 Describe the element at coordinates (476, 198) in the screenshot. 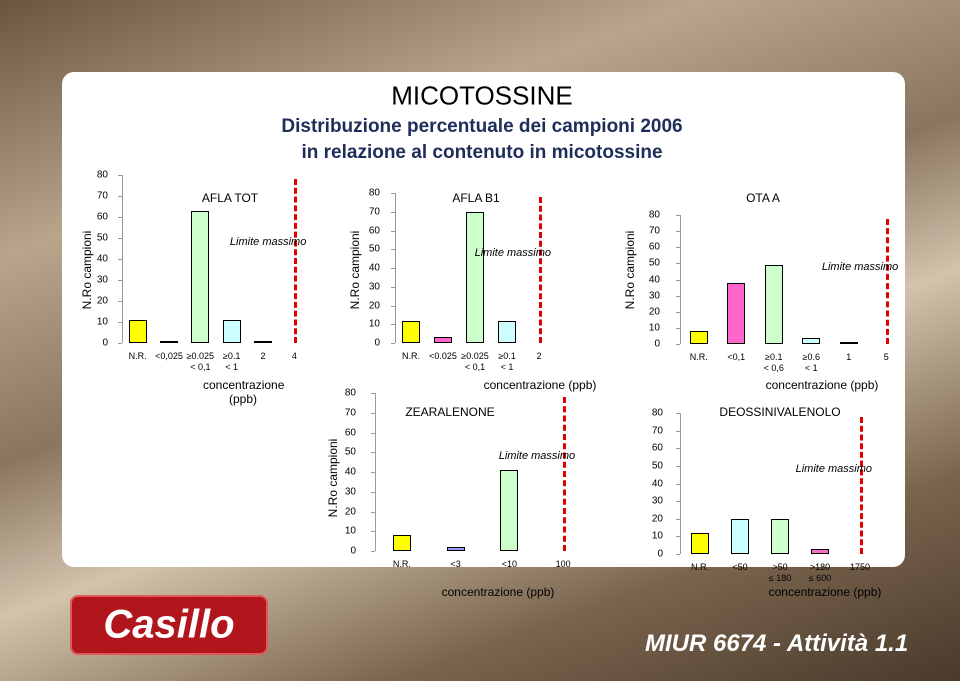

I see `chart-title: AFLA B1` at that location.